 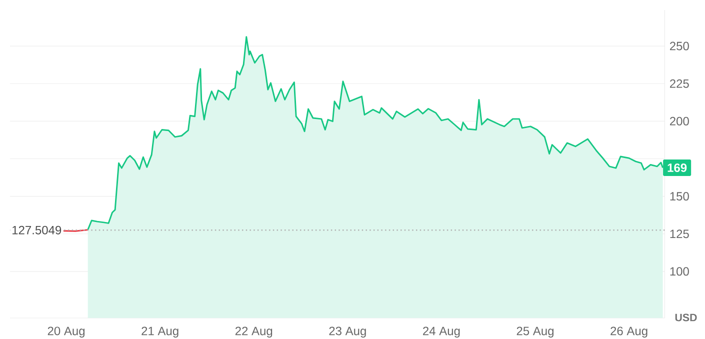 What do you see at coordinates (535, 332) in the screenshot?
I see `x-tick-label: 25 Aug` at bounding box center [535, 332].